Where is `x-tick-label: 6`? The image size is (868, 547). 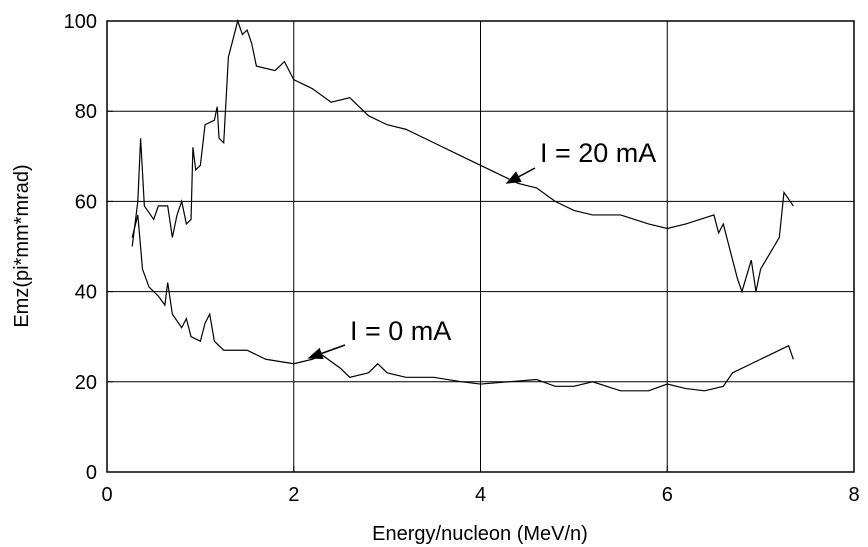 x-tick-label: 6 is located at coordinates (667, 495).